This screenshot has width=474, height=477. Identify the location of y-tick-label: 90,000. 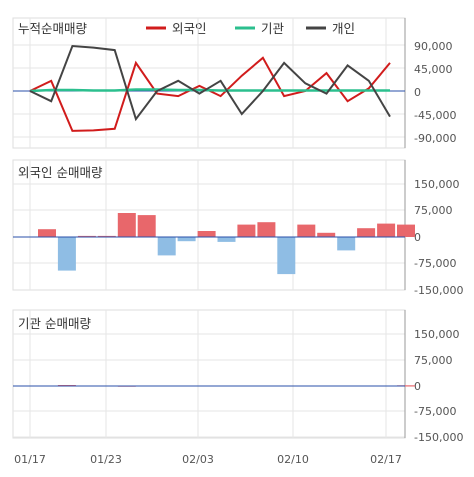
(433, 46).